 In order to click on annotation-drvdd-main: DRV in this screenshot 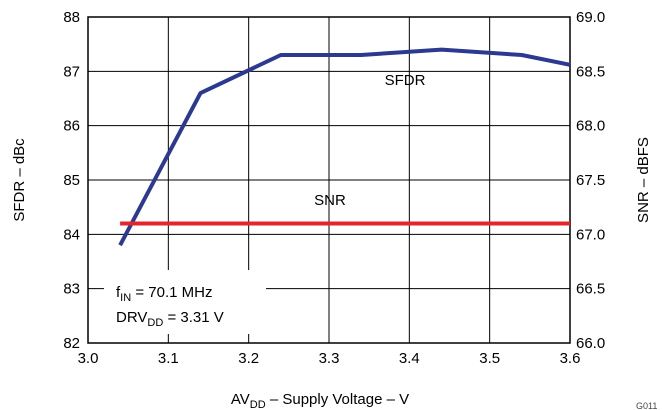, I will do `click(131, 317)`.